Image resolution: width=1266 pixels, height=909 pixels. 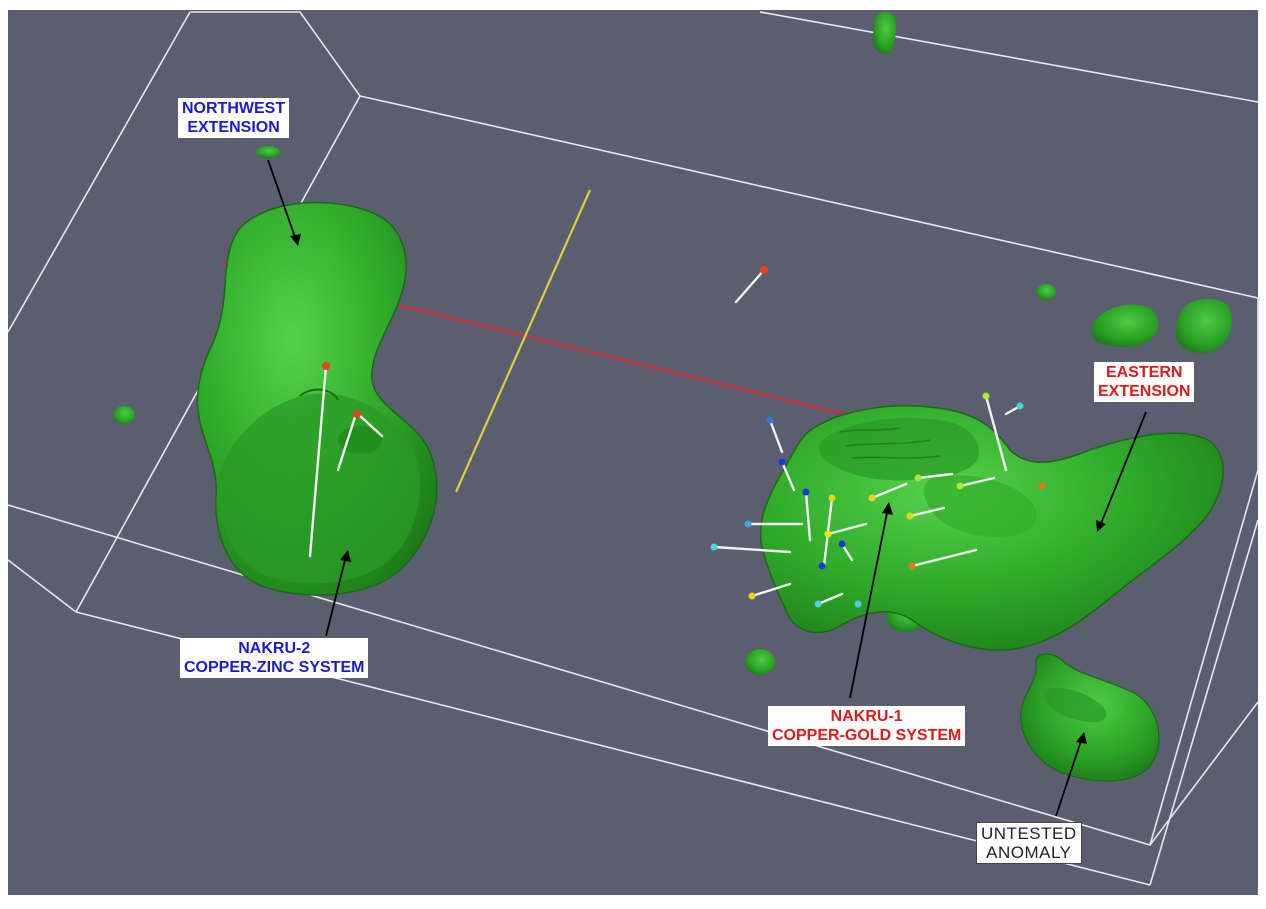 I want to click on nakru-1-anomaly, so click(x=991, y=528).